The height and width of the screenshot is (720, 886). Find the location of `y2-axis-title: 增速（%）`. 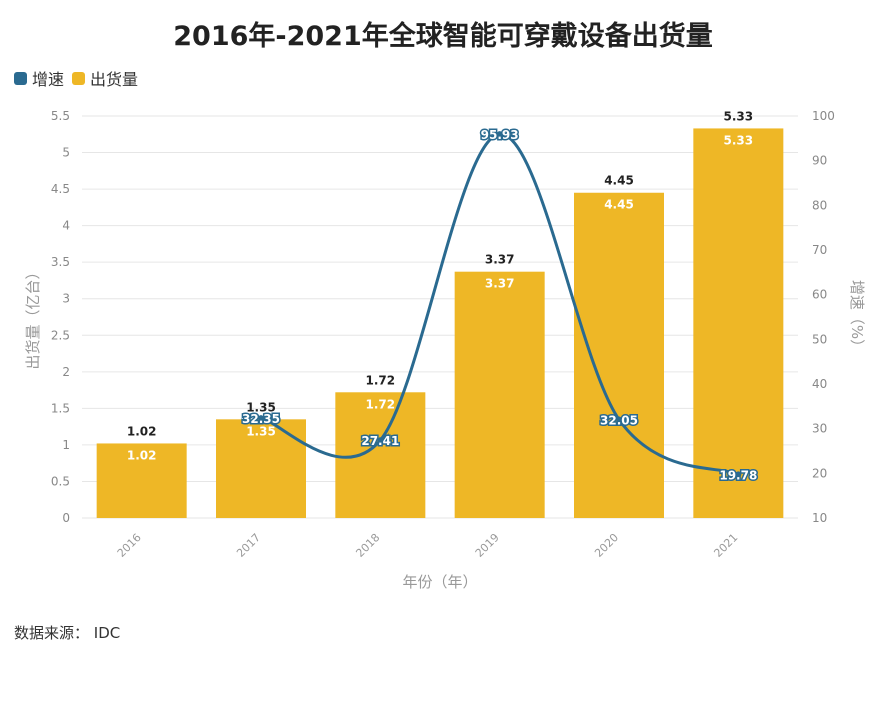

y2-axis-title: 增速（%） is located at coordinates (857, 317).